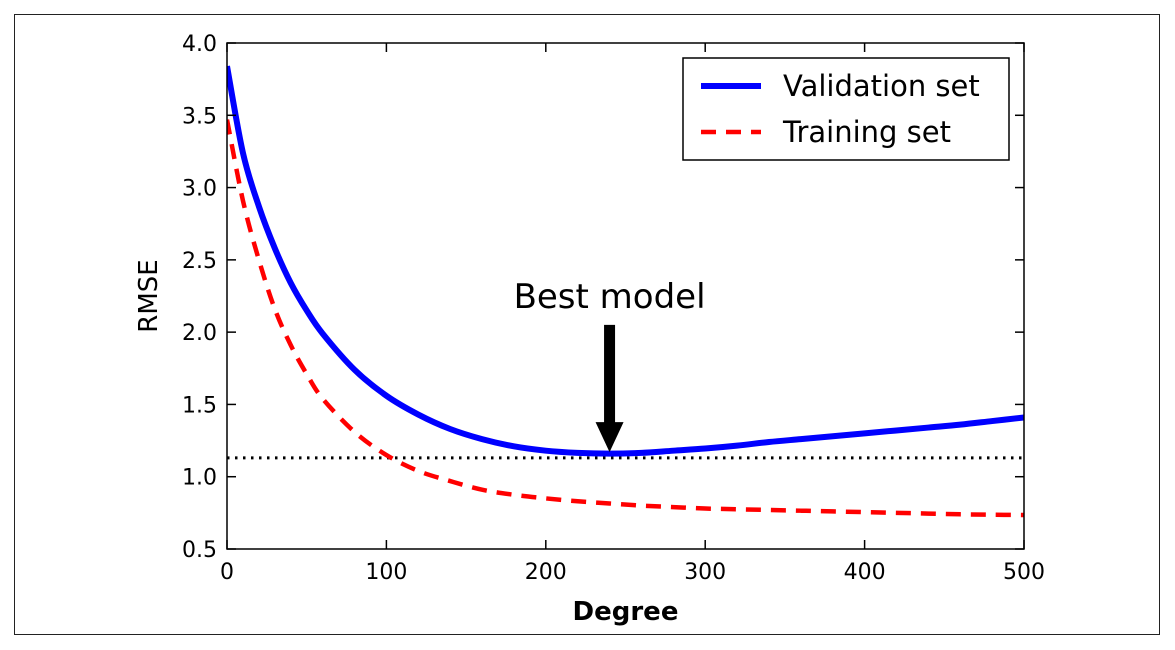 This screenshot has width=1175, height=650. What do you see at coordinates (1024, 572) in the screenshot?
I see `x-tick-label: 500` at bounding box center [1024, 572].